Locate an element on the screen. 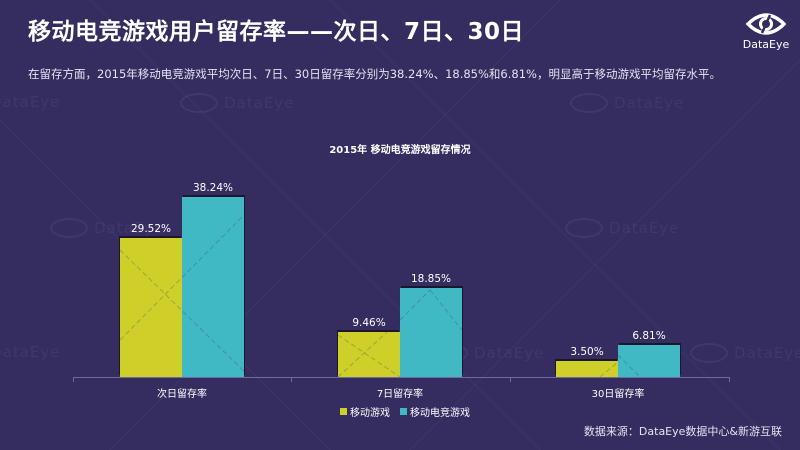 The height and width of the screenshot is (450, 800). value-label: 6.81% is located at coordinates (649, 336).